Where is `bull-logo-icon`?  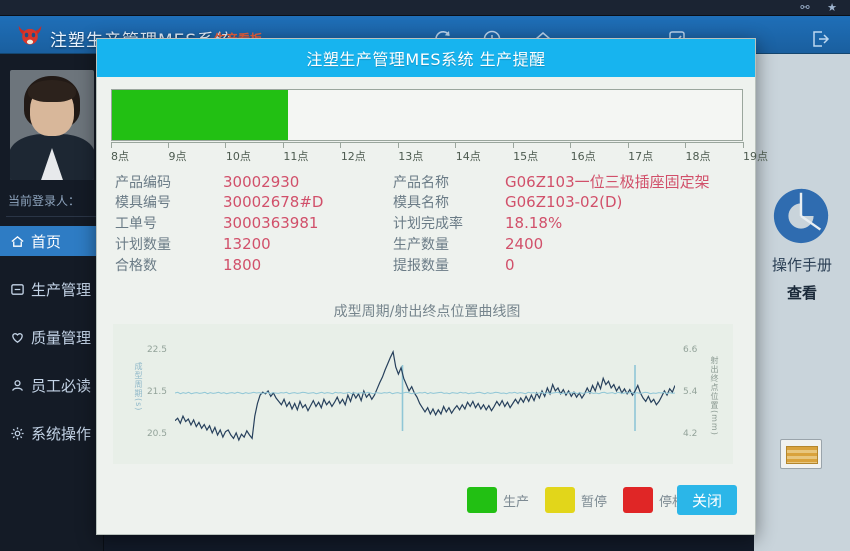 bull-logo-icon is located at coordinates (30, 35).